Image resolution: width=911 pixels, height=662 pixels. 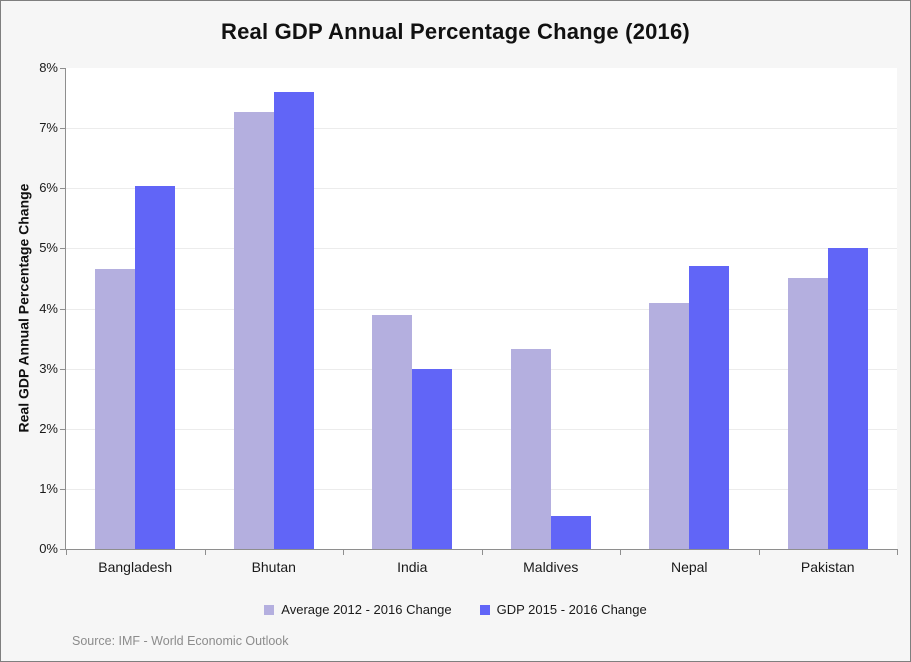 I want to click on legend-label: GDP 2015 - 2016 Change, so click(x=571, y=609).